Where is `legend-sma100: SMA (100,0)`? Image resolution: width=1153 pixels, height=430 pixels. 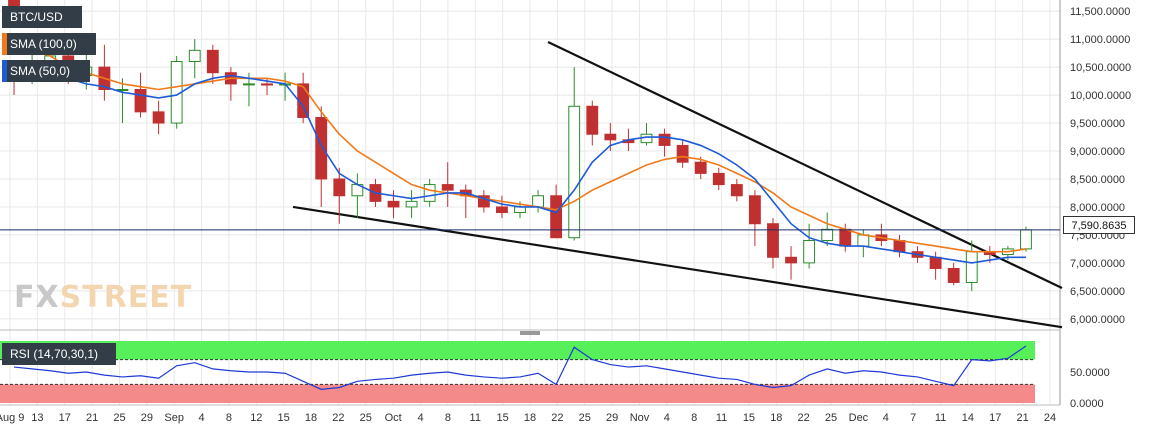 legend-sma100: SMA (100,0) is located at coordinates (49, 44).